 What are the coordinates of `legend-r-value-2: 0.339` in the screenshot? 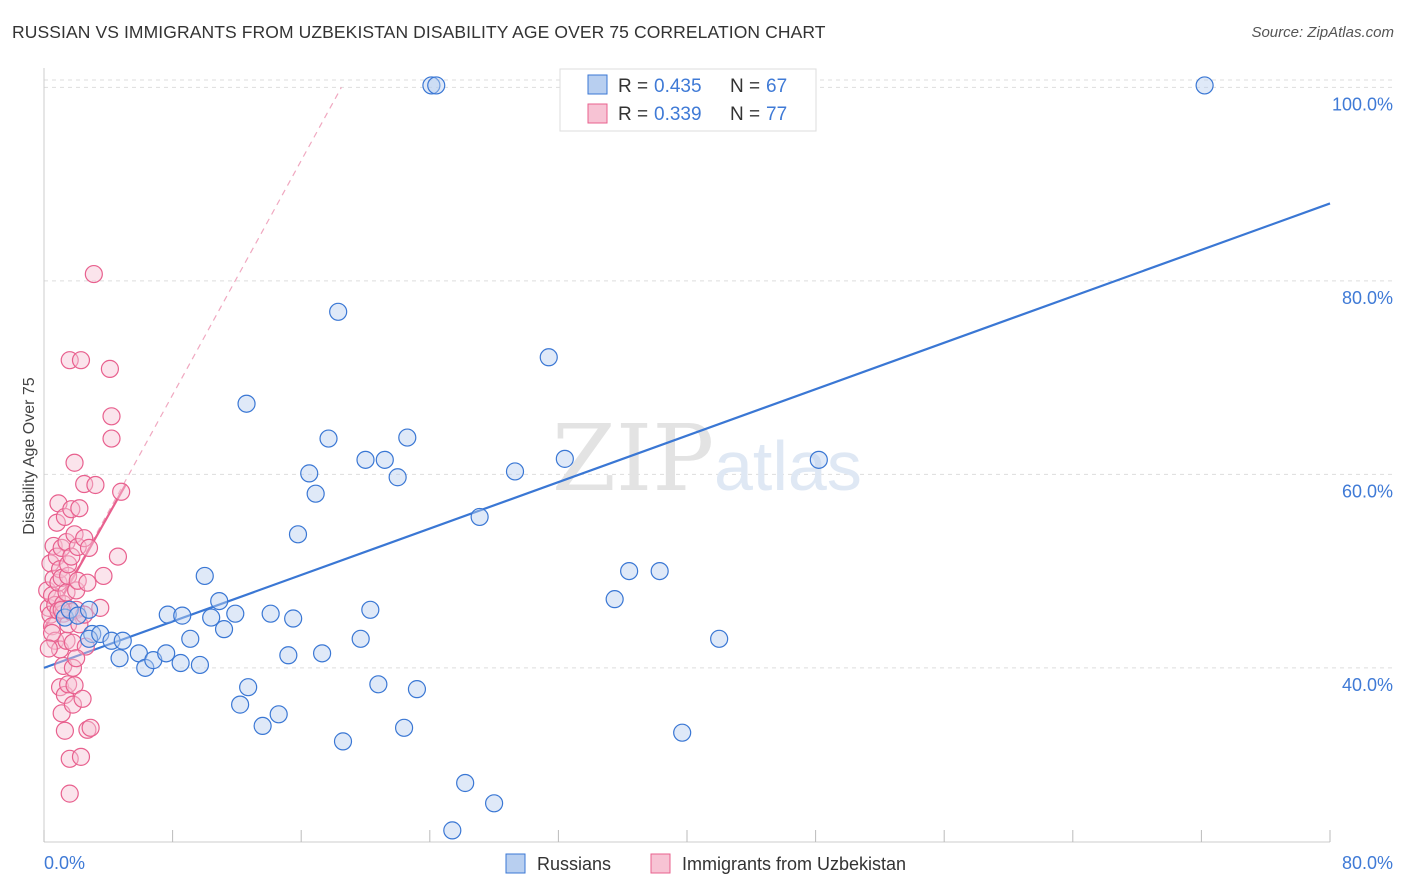 It's located at (678, 114).